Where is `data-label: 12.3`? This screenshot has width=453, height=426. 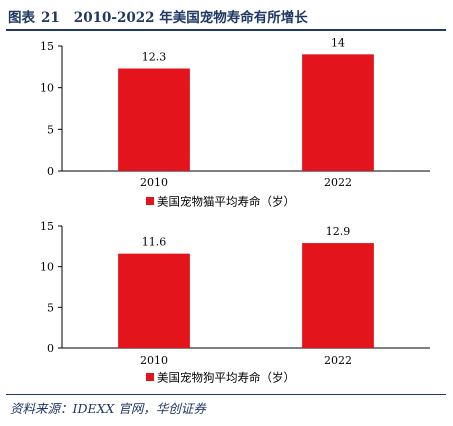
data-label: 12.3 is located at coordinates (154, 57).